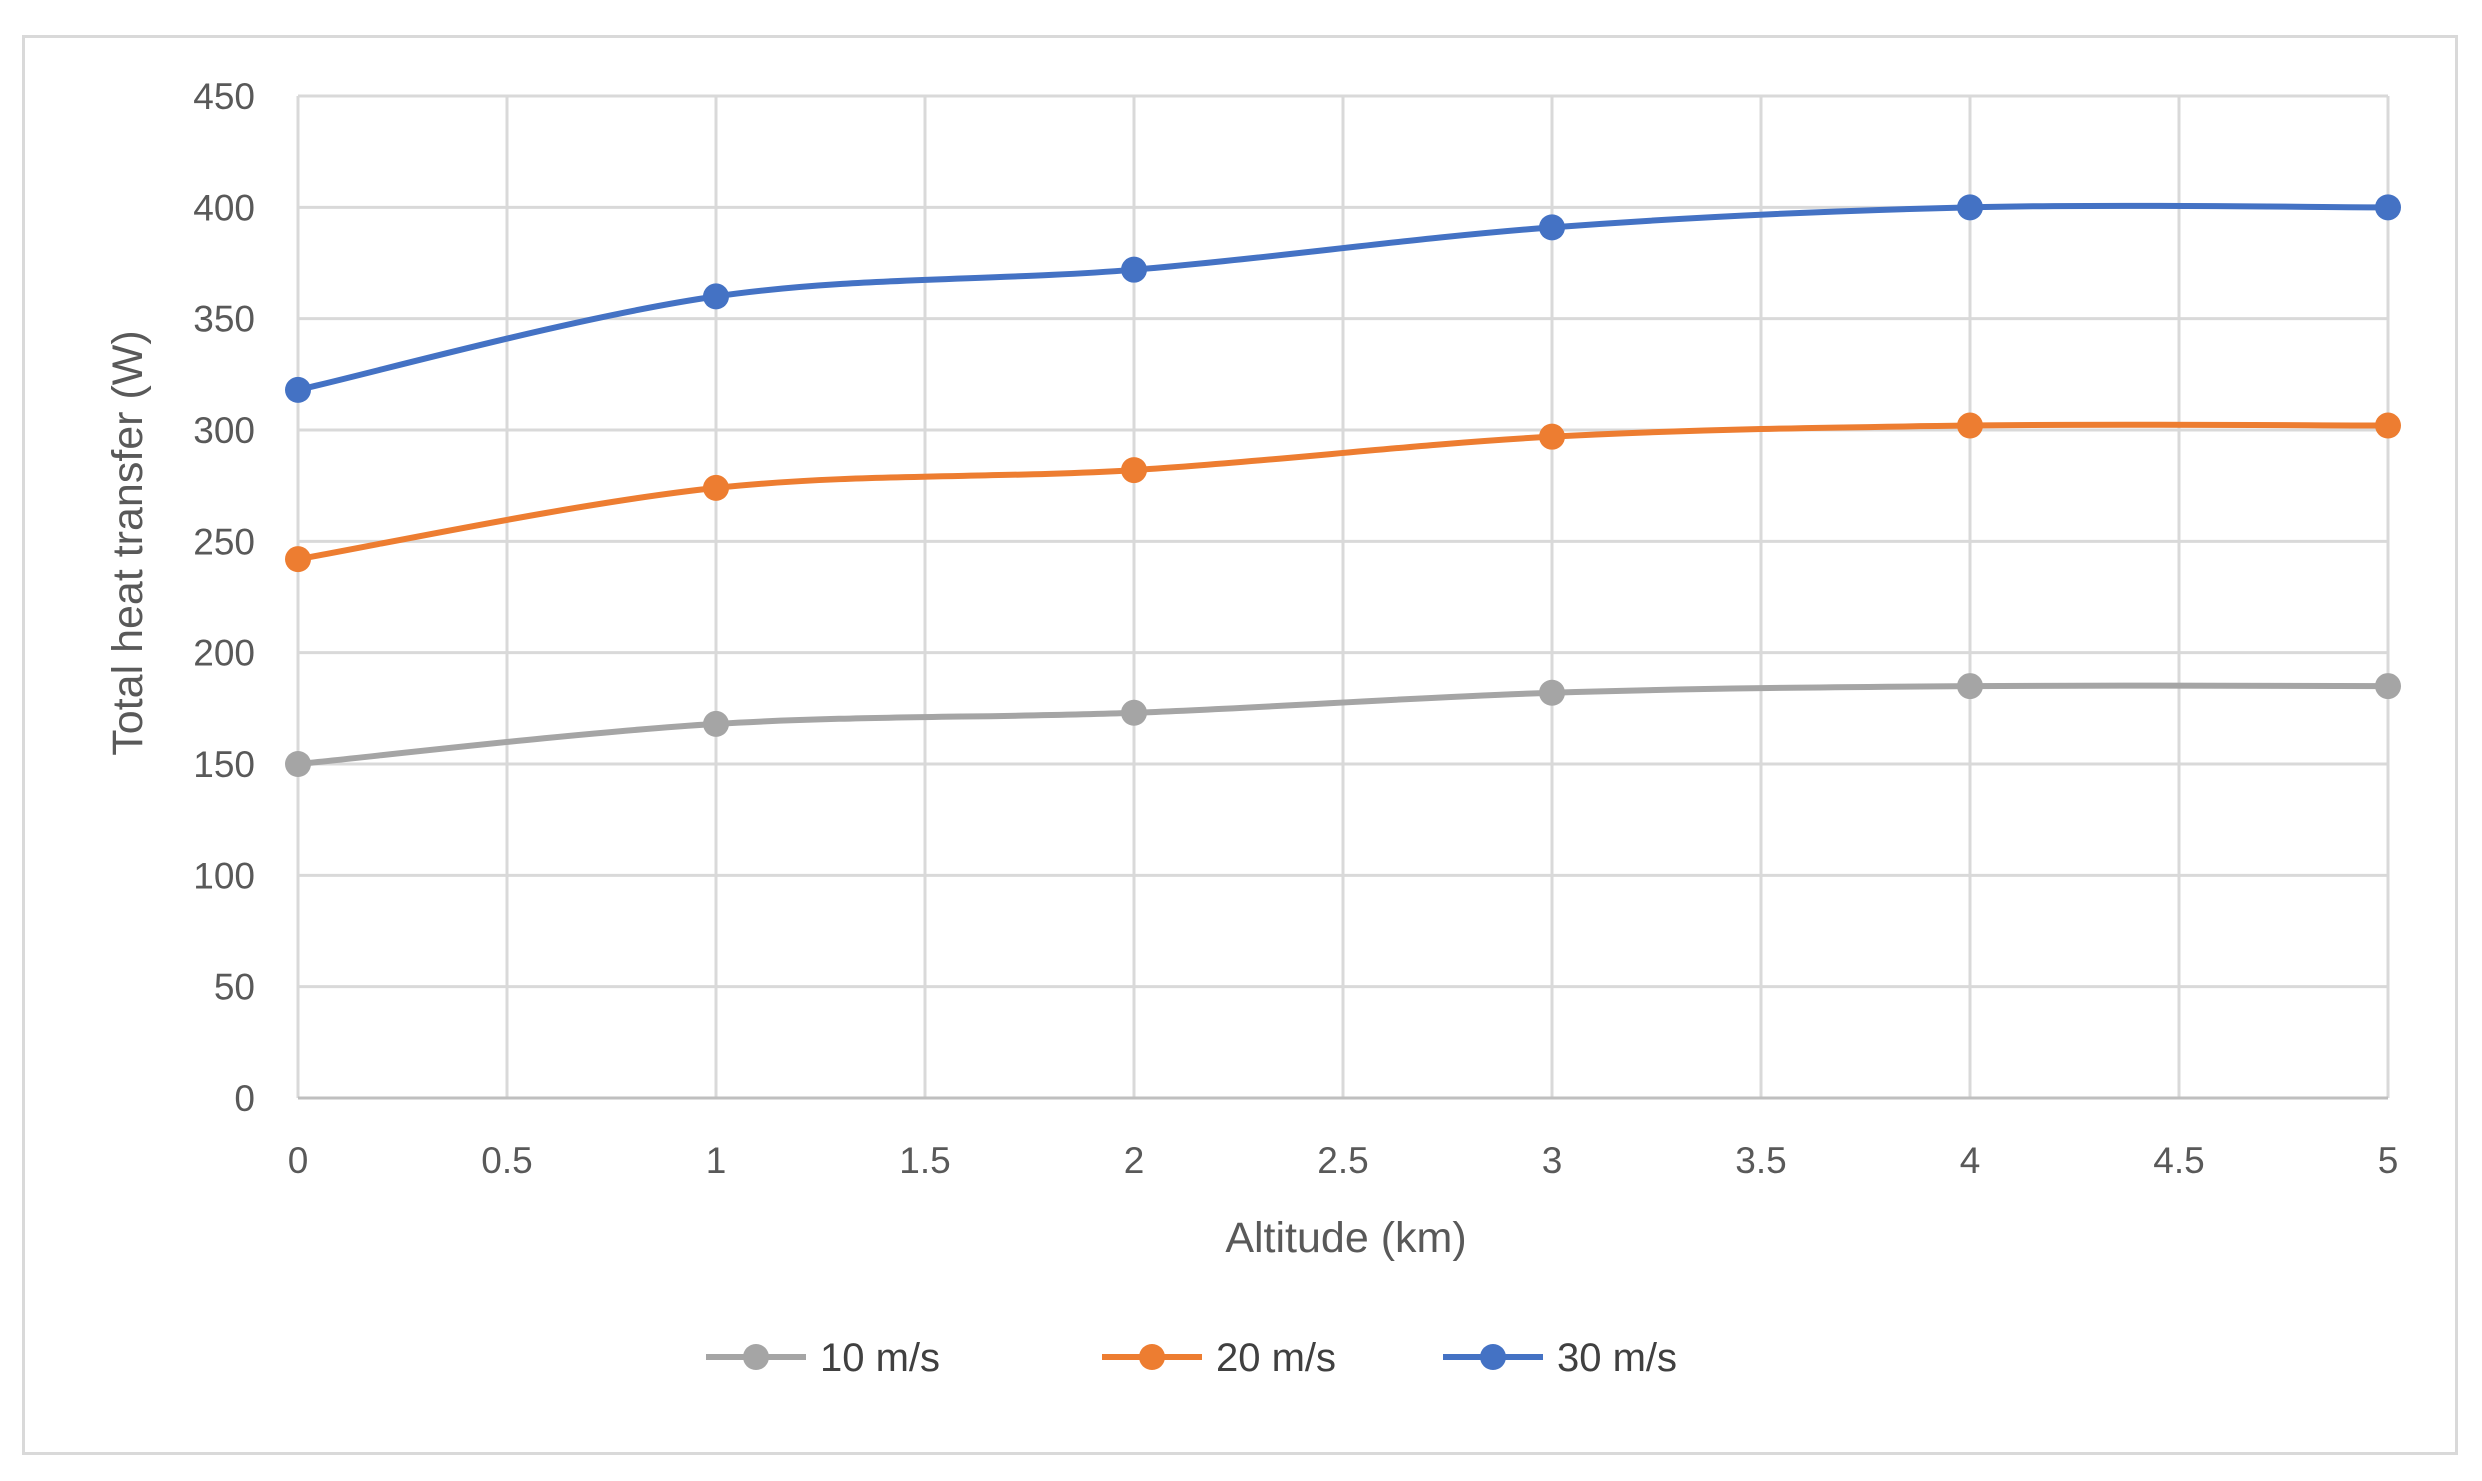 The image size is (2482, 1481). What do you see at coordinates (128, 542) in the screenshot?
I see `y-axis-title: Total heat transfer (W)` at bounding box center [128, 542].